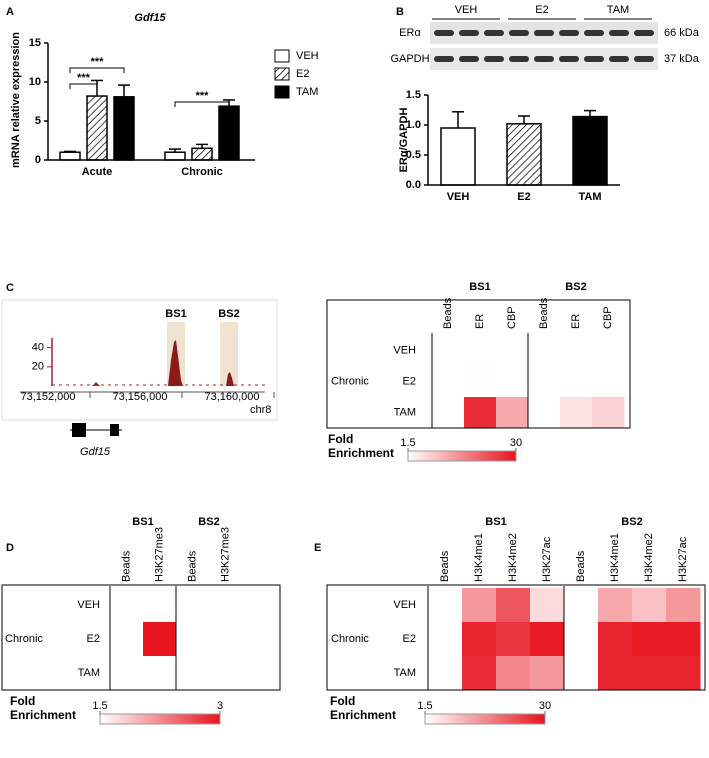  Describe the element at coordinates (97, 70) in the screenshot. I see `significance-bracket` at that location.